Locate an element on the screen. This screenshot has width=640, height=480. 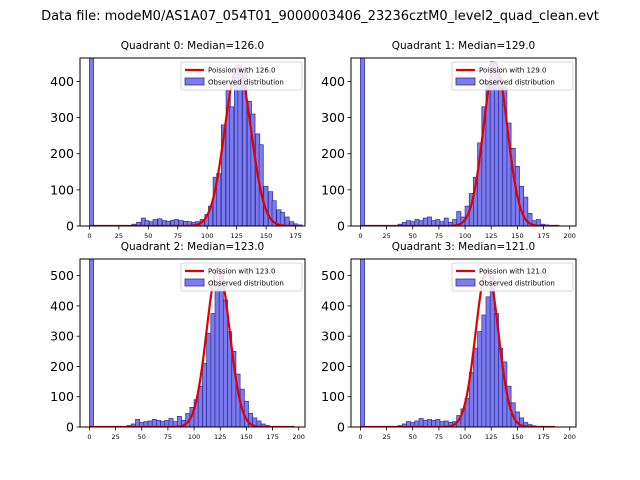
legend: Poission with 129.0 Observed distribution is located at coordinates (512, 76).